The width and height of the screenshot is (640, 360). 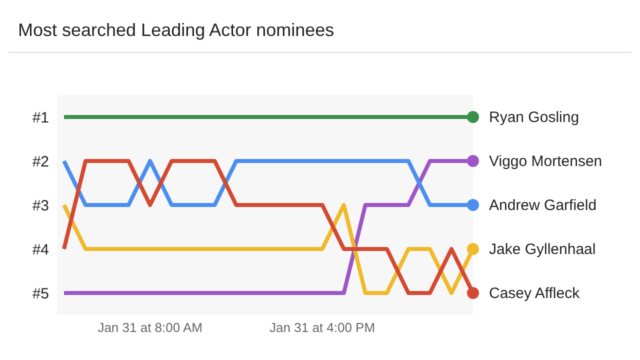 I want to click on series-label: Casey Affleck, so click(x=534, y=293).